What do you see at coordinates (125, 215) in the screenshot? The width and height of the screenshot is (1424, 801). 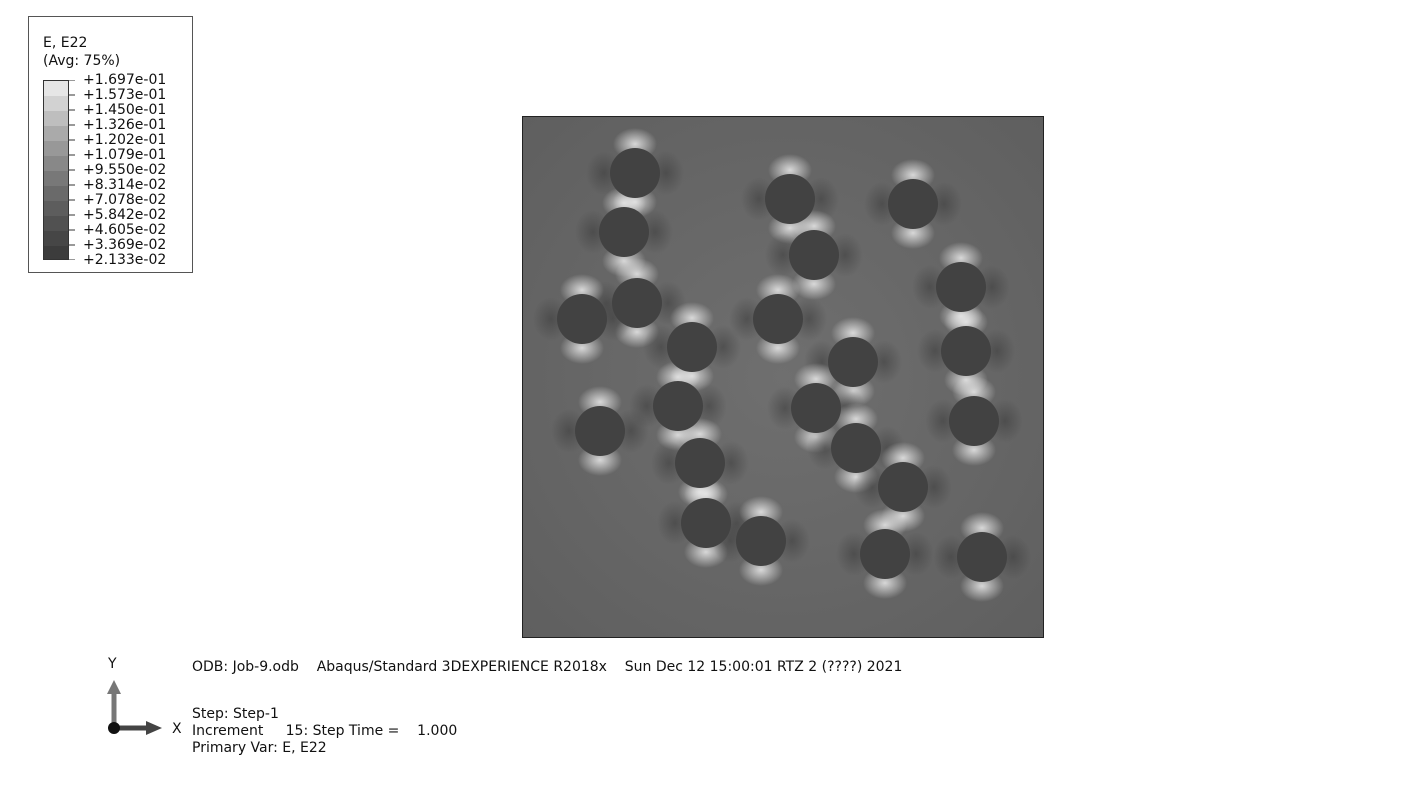 I see `legend-level-label: +5.842e-02` at bounding box center [125, 215].